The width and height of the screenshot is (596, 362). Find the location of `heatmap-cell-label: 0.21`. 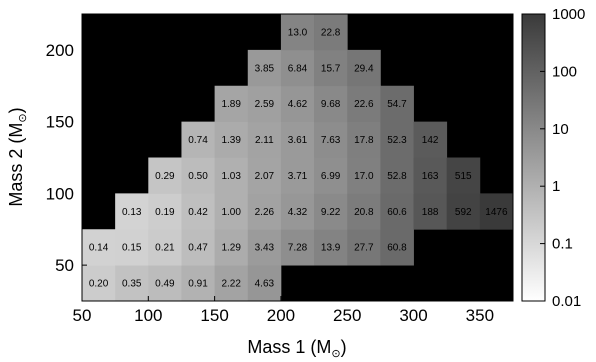

heatmap-cell-label: 0.21 is located at coordinates (165, 248).